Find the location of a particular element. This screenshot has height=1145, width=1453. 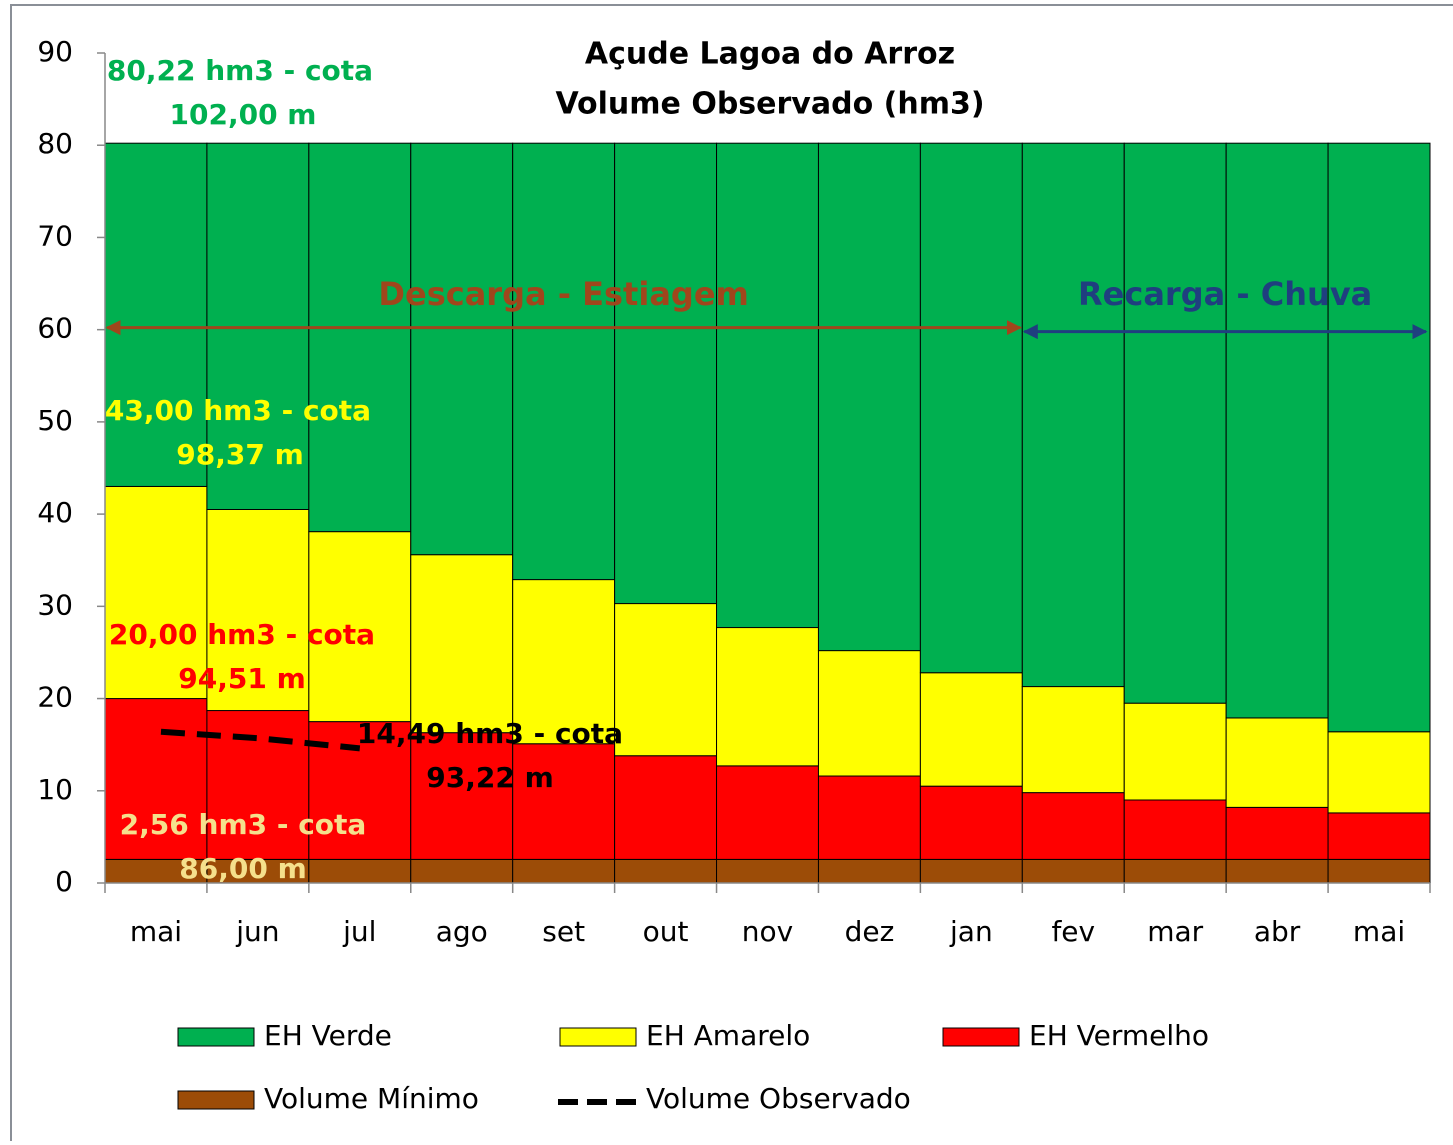

annotation: 2,56 hm3 - cota is located at coordinates (243, 824).